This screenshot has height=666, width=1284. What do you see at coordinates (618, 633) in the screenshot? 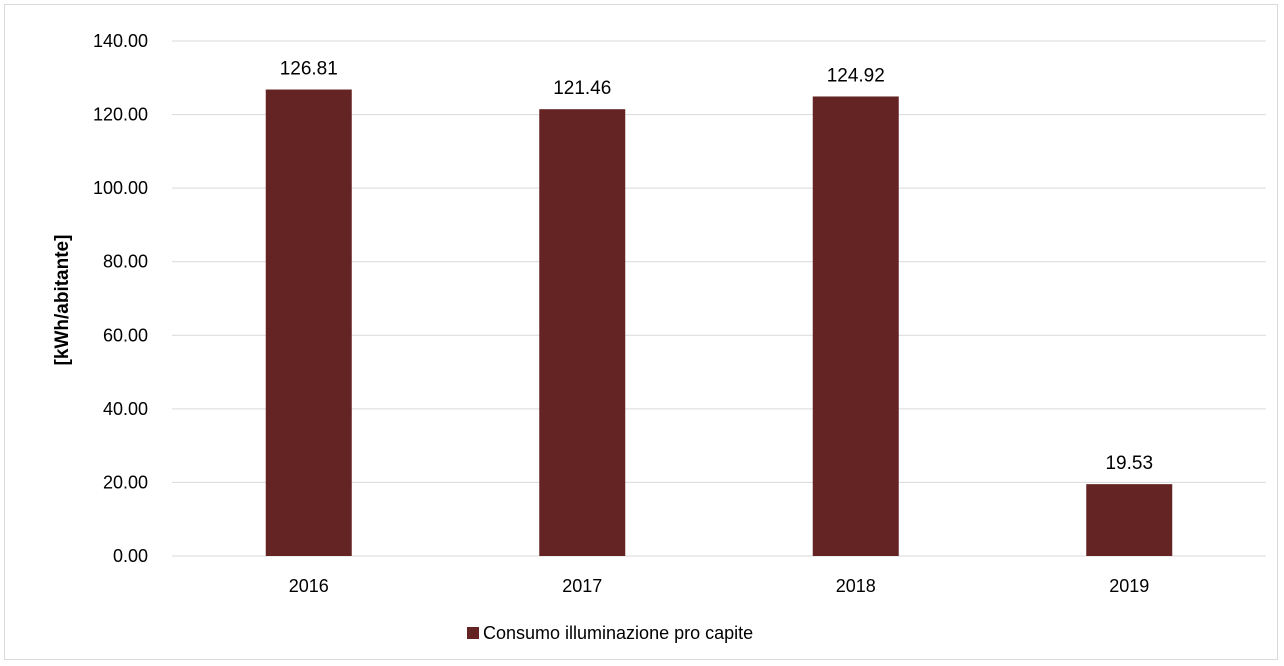
I see `legend-label: Consumo illuminazione pro capite` at bounding box center [618, 633].